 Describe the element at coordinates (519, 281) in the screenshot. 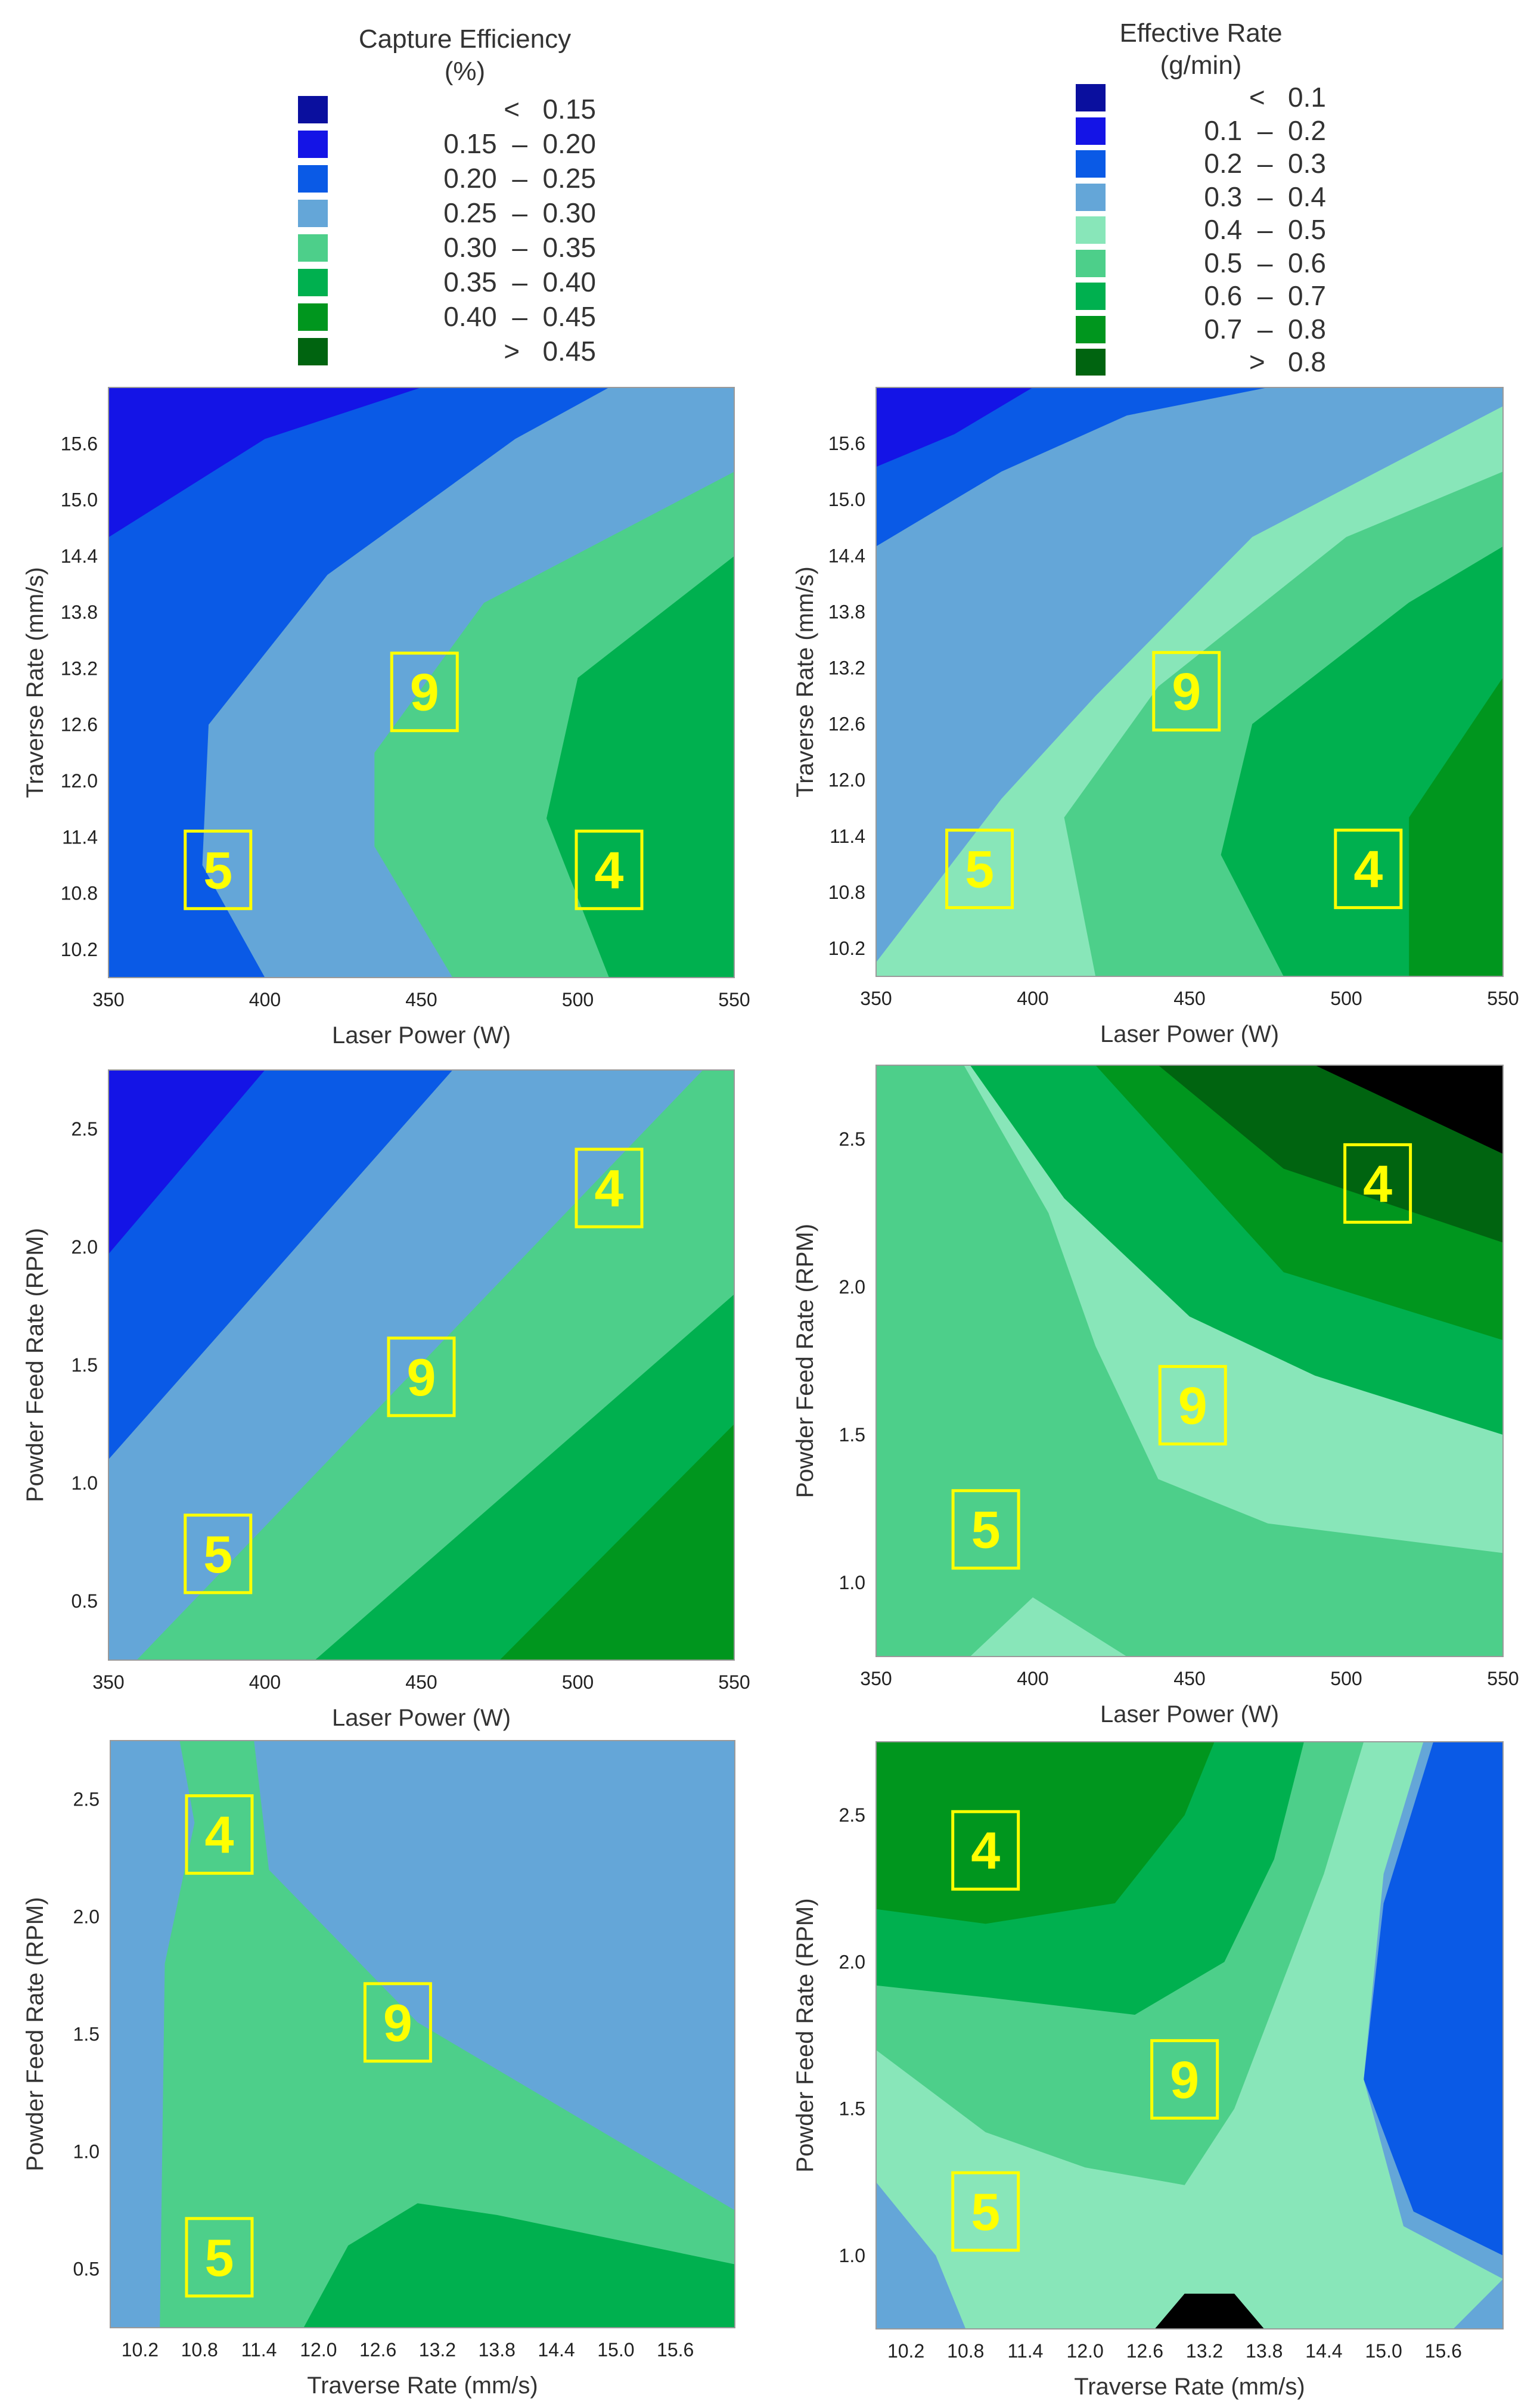

I see `legend-label: 0.35 – 0.40` at that location.